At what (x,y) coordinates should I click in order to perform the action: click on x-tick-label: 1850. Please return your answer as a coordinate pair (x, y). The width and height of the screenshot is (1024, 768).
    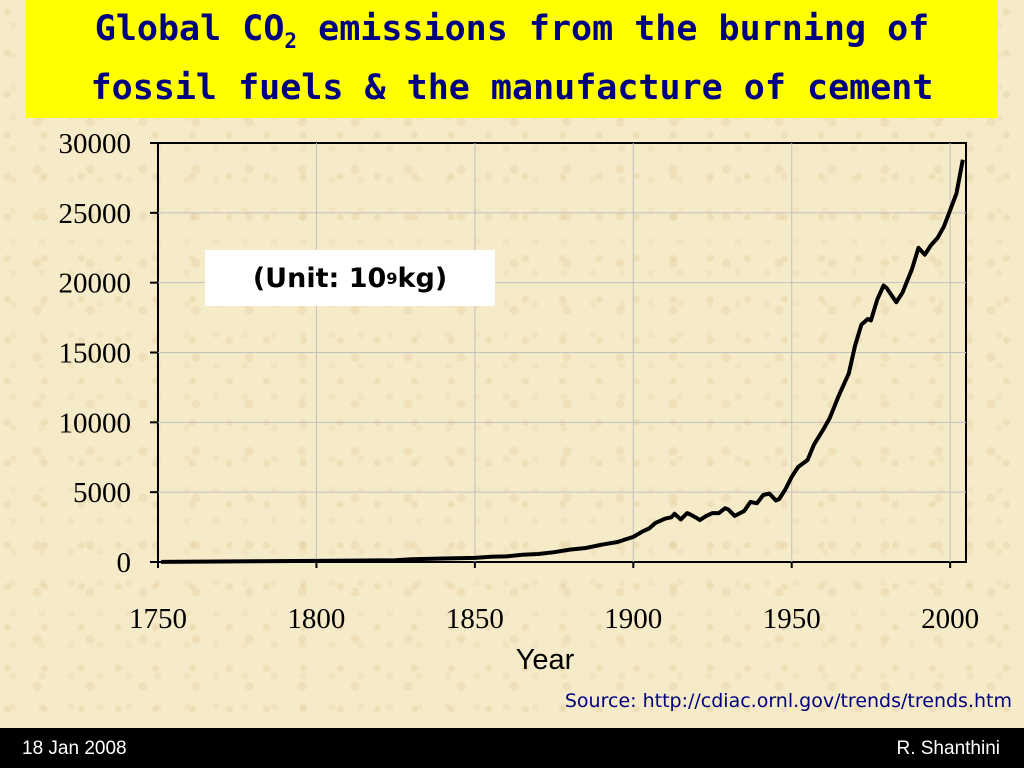
    Looking at the image, I should click on (475, 619).